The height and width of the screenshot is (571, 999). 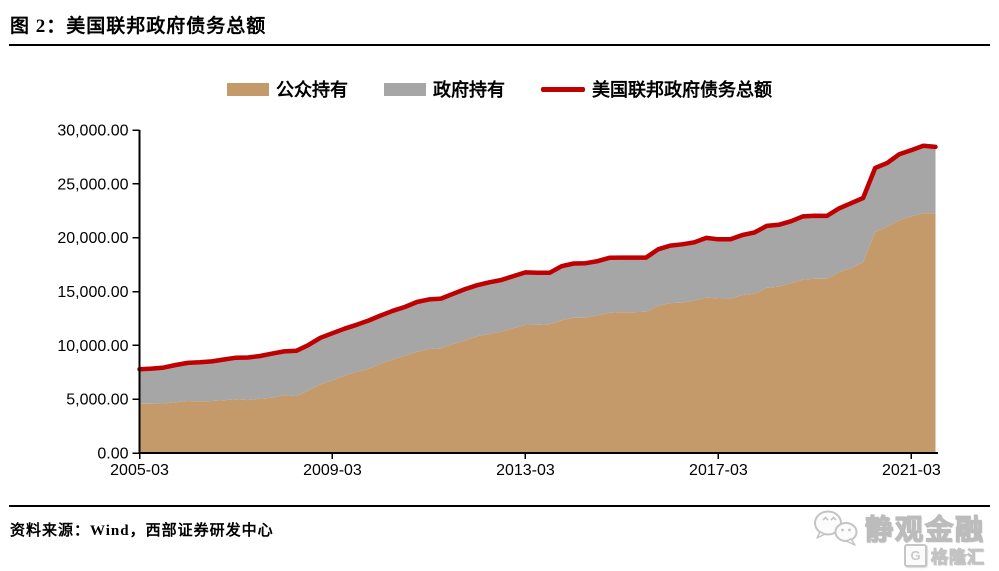 I want to click on legend-item-government-held: 政府持有, so click(x=444, y=89).